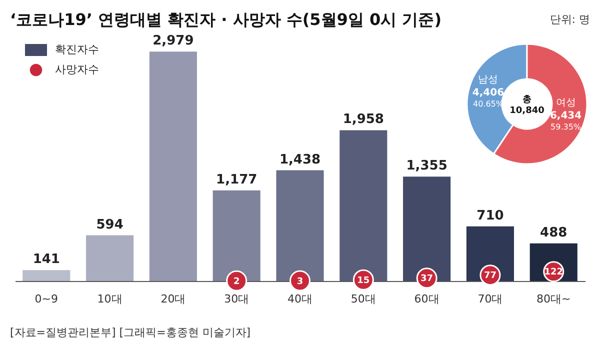  Describe the element at coordinates (237, 180) in the screenshot. I see `data-label: 1,177` at that location.